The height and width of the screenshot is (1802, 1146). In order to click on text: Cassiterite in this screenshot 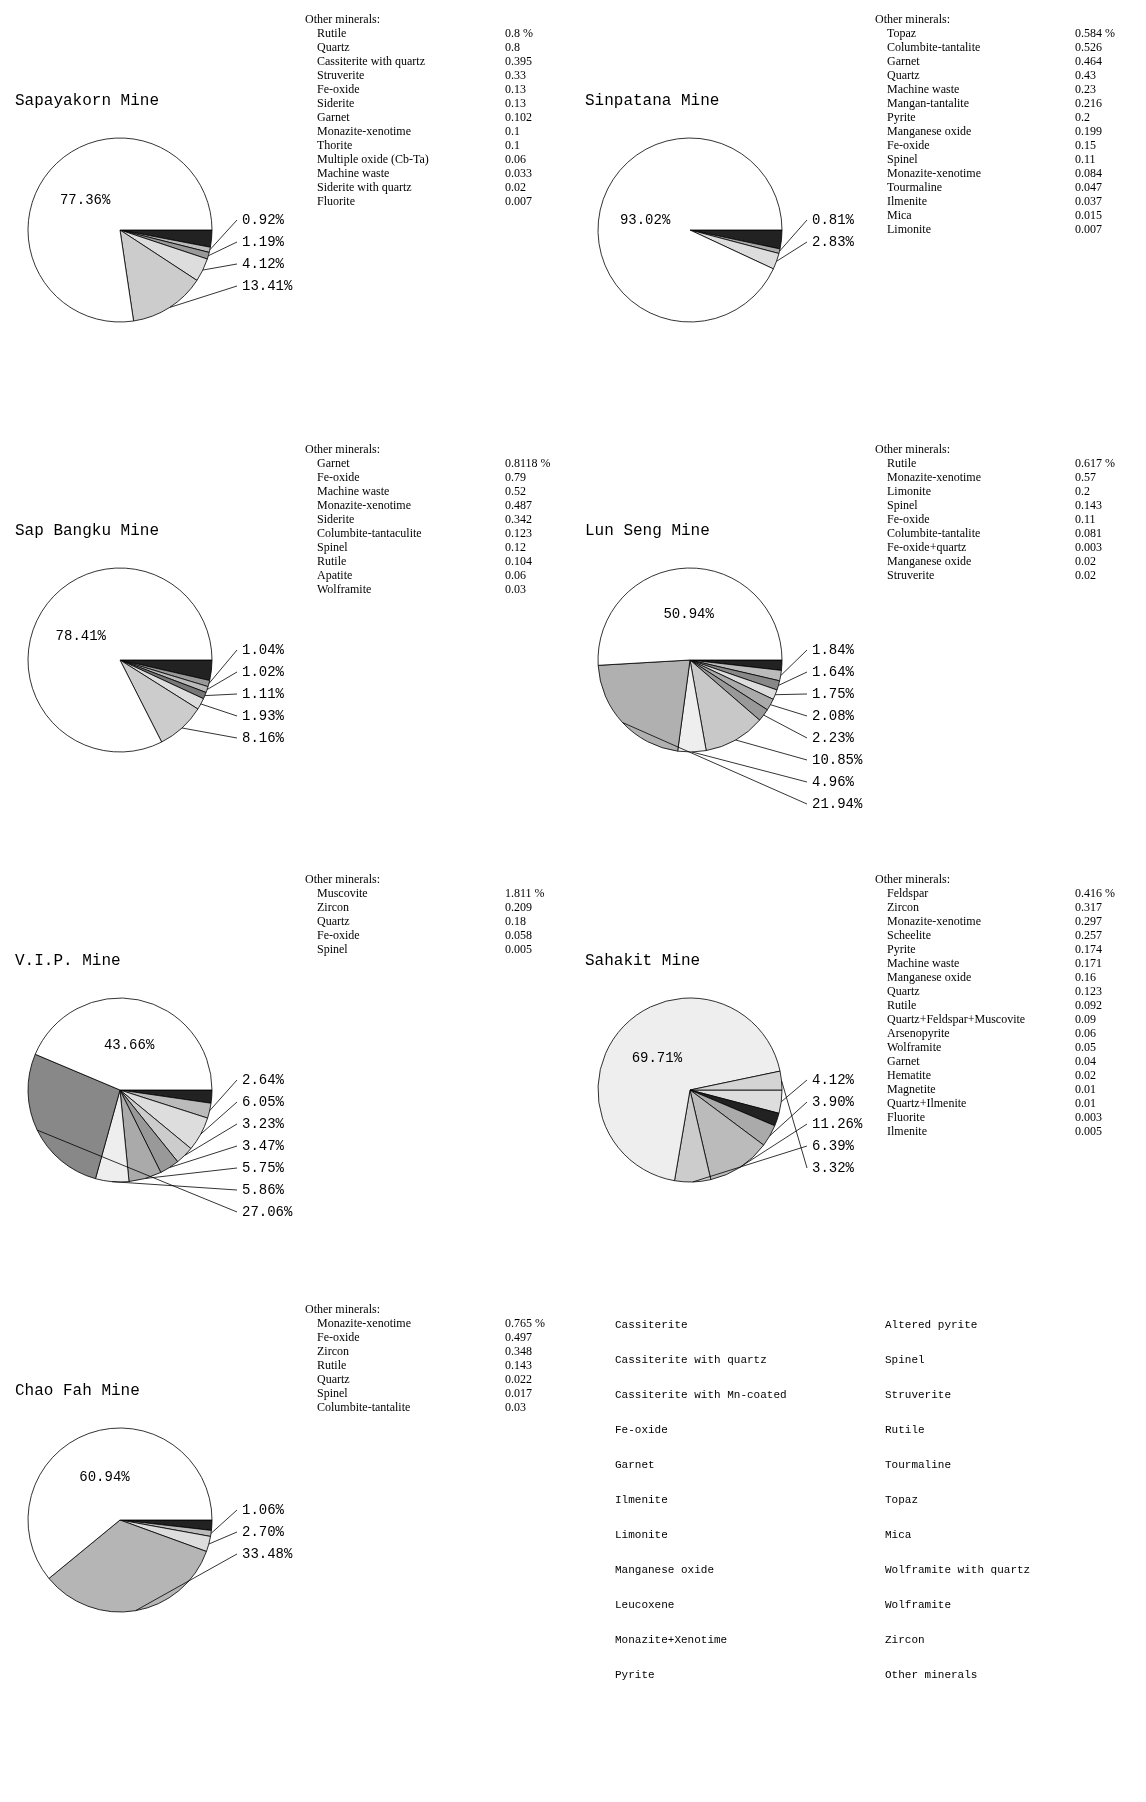, I will do `click(651, 1325)`.